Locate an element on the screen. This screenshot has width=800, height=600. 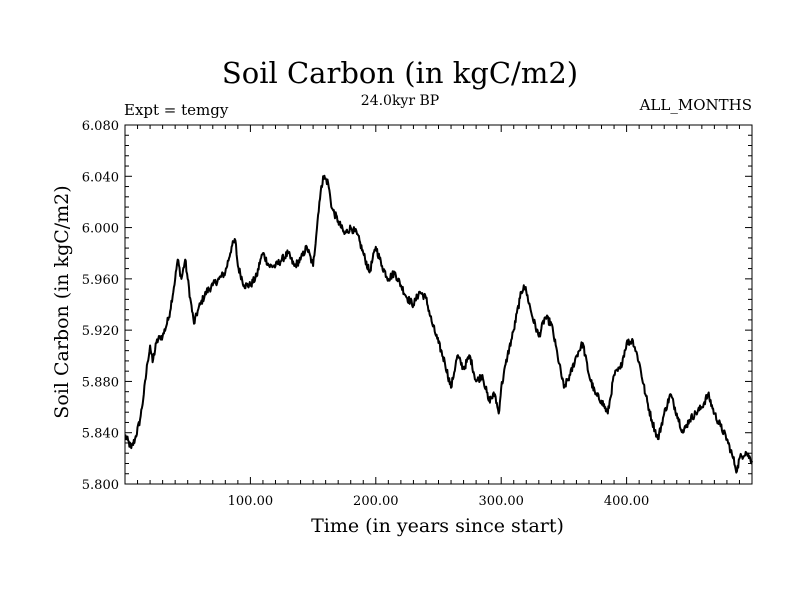
months-label: ALL_MONTHS is located at coordinates (695, 105).